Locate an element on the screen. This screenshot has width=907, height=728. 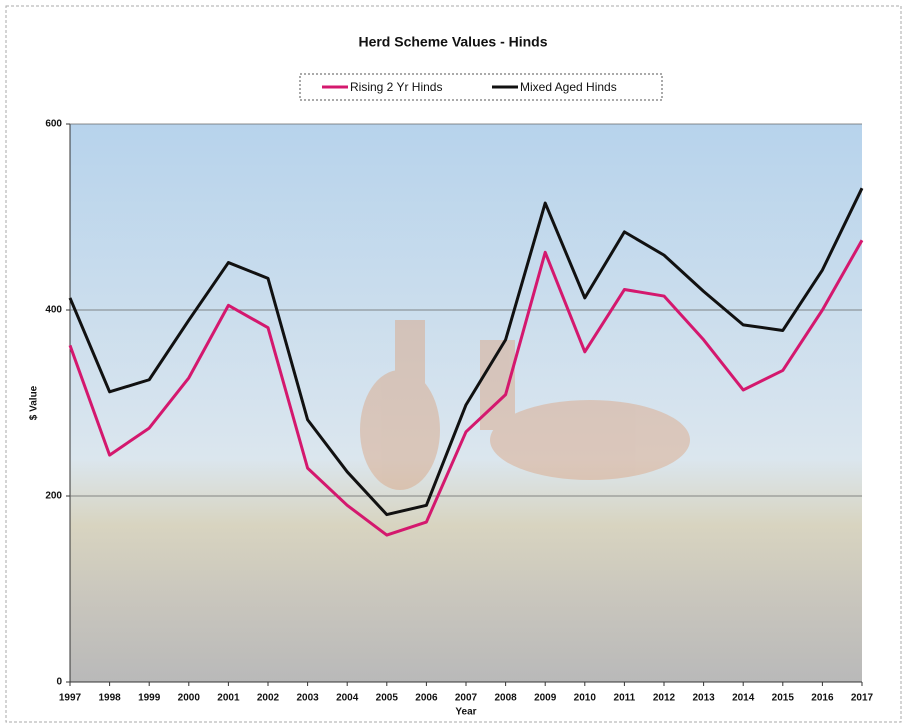
x-tick-label: 2001 is located at coordinates (228, 698).